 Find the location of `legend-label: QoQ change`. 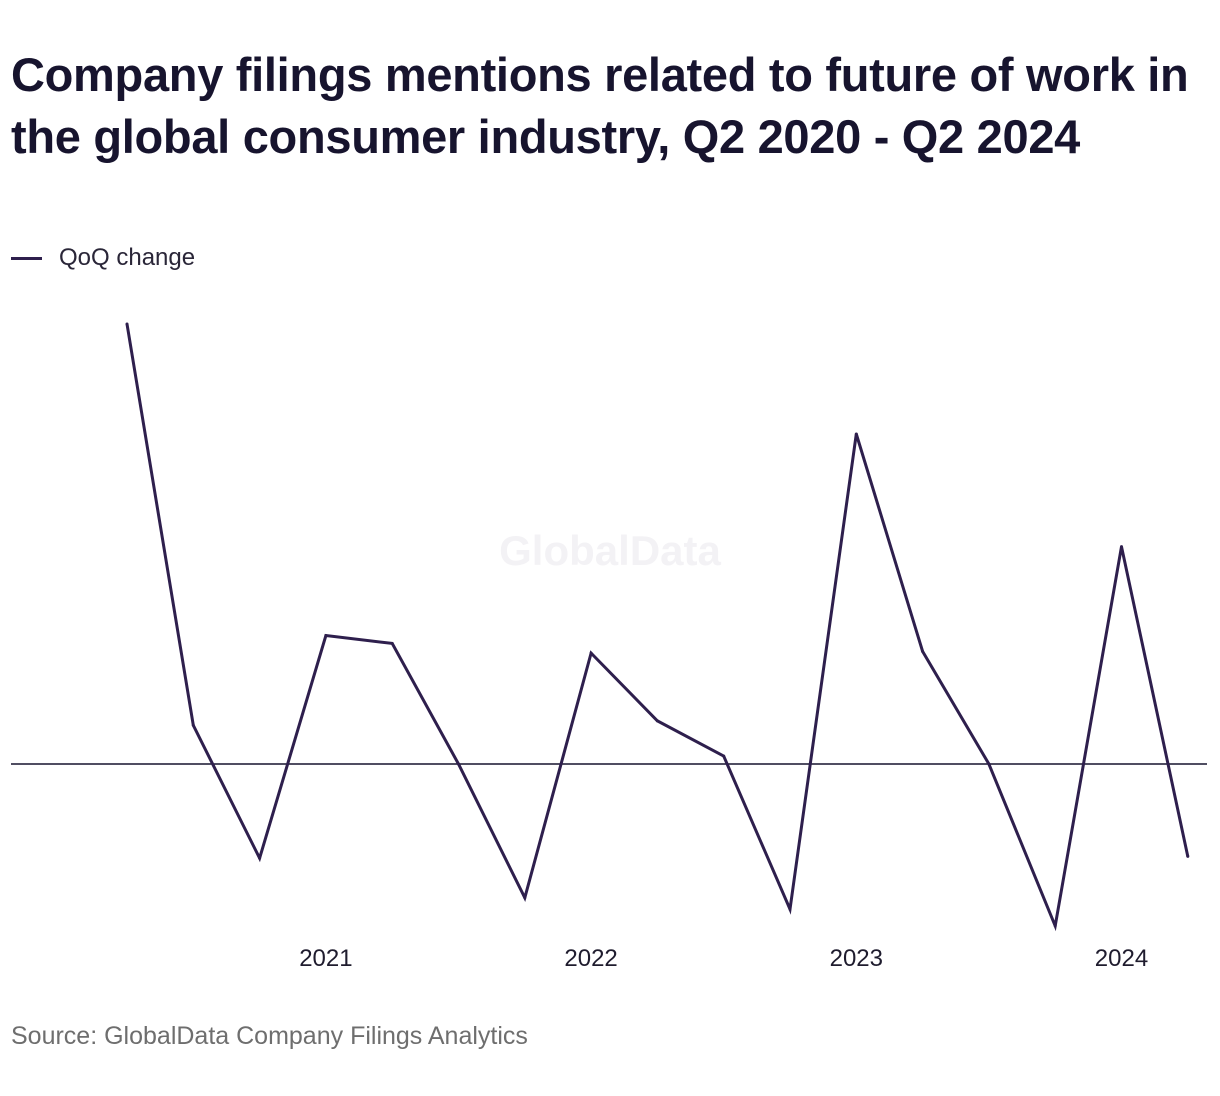

legend-label: QoQ change is located at coordinates (127, 257).